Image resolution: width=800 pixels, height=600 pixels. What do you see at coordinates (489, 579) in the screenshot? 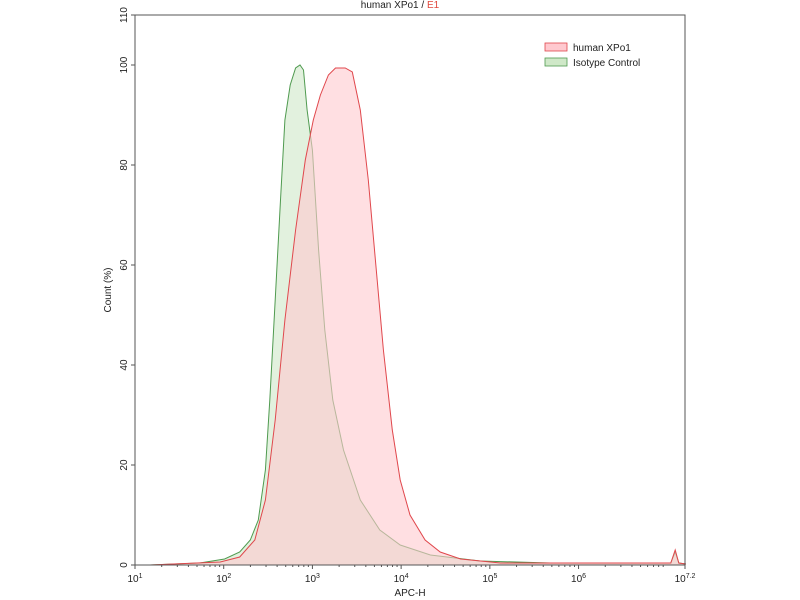
I see `x-tick-label: 10⁵` at bounding box center [489, 579].